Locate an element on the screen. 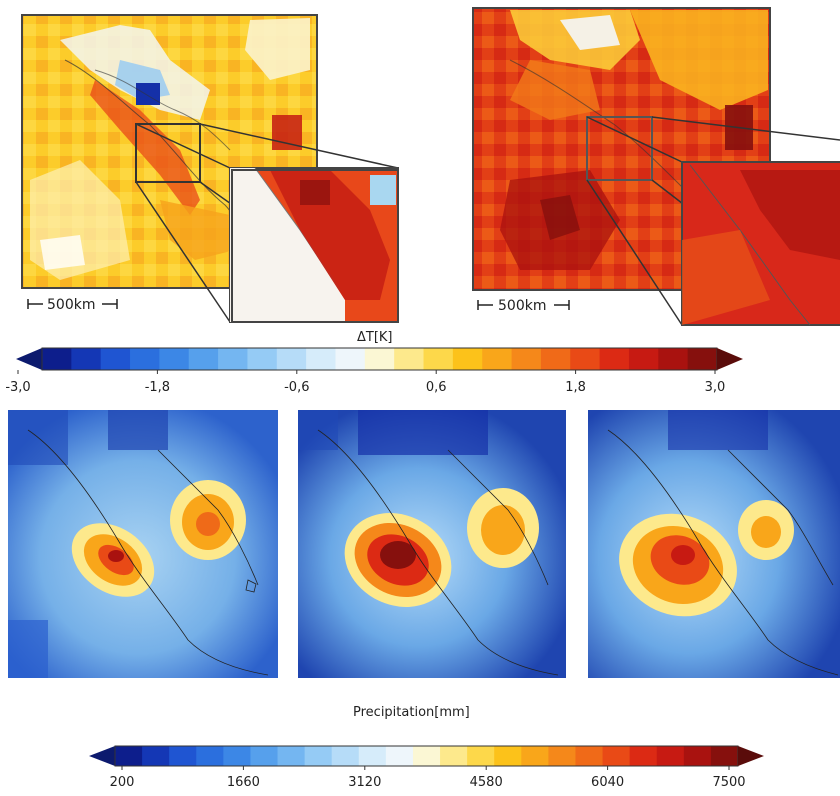 Image resolution: width=840 pixels, height=796 pixels. temperature-colorbar-tick-label: 3,0 is located at coordinates (715, 387).